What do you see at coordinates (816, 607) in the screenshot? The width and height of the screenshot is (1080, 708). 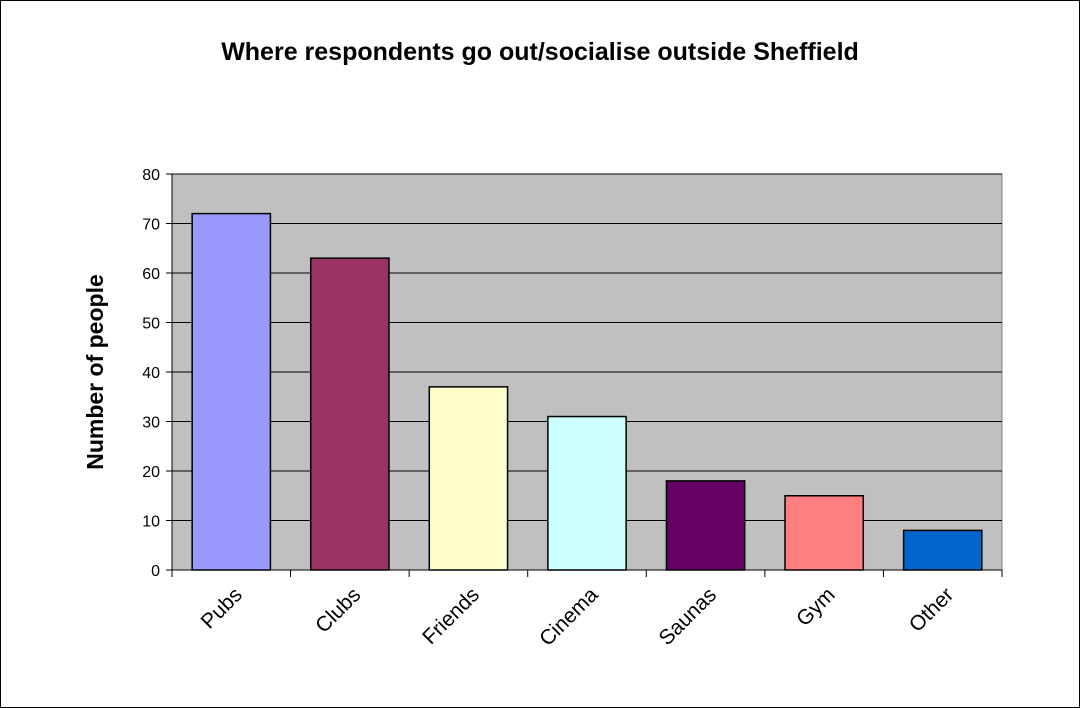 I see `x-tick-label: Gym` at bounding box center [816, 607].